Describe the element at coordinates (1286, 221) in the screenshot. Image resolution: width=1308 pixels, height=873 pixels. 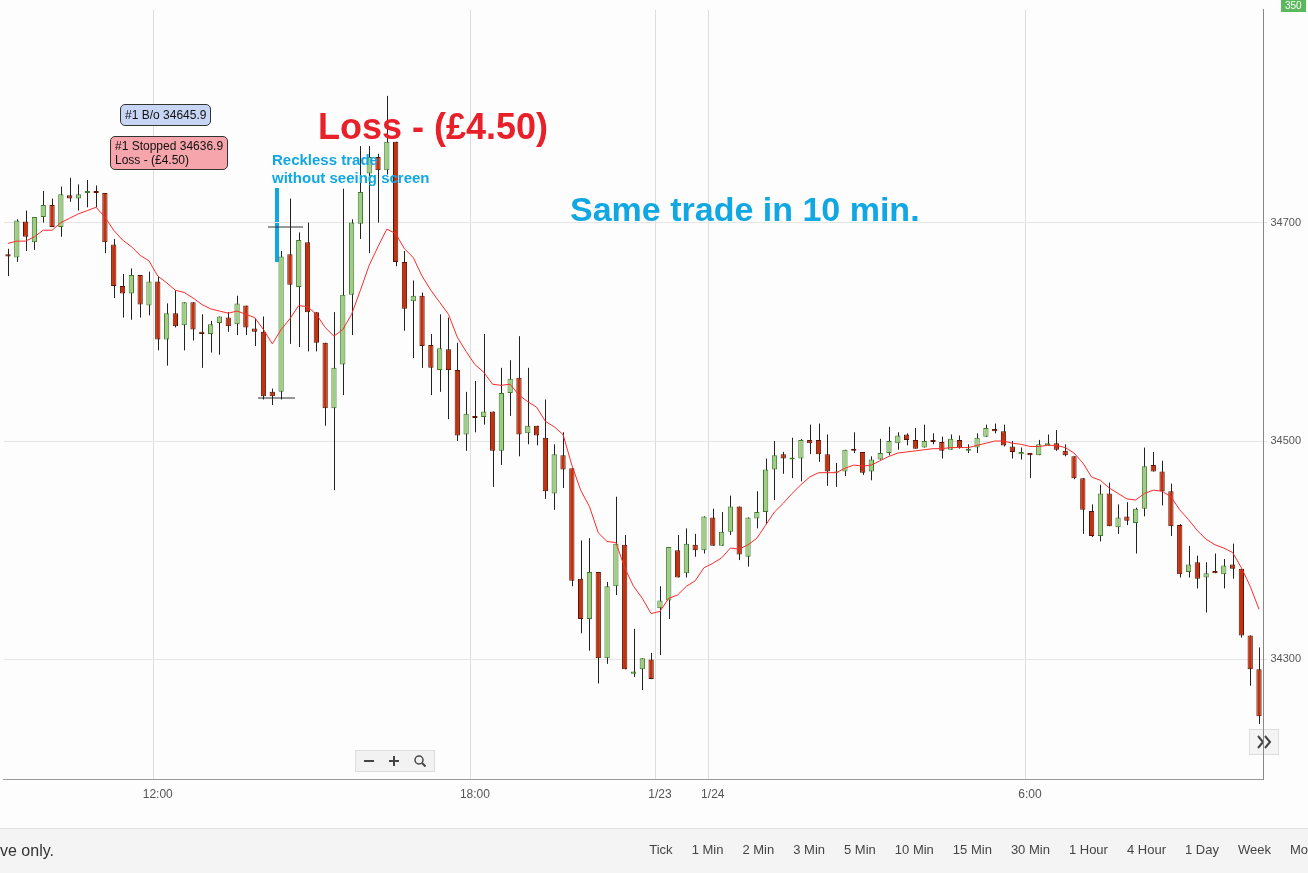
I see `y-tick-label: 34700` at that location.